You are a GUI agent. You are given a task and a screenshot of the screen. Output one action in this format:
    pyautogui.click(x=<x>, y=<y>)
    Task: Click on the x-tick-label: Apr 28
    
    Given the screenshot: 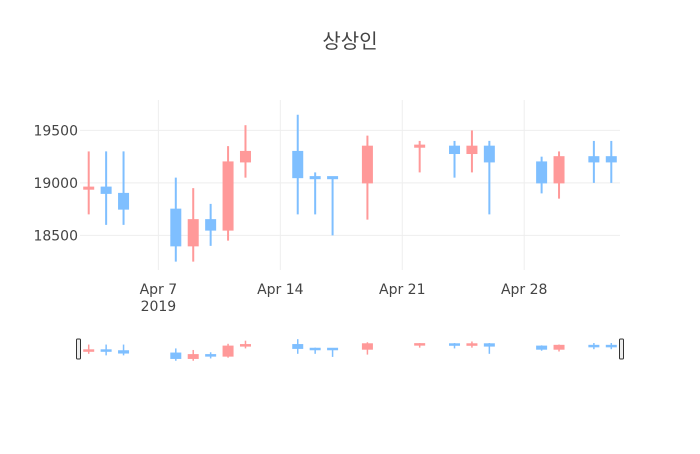 What is the action you would take?
    pyautogui.click(x=524, y=290)
    